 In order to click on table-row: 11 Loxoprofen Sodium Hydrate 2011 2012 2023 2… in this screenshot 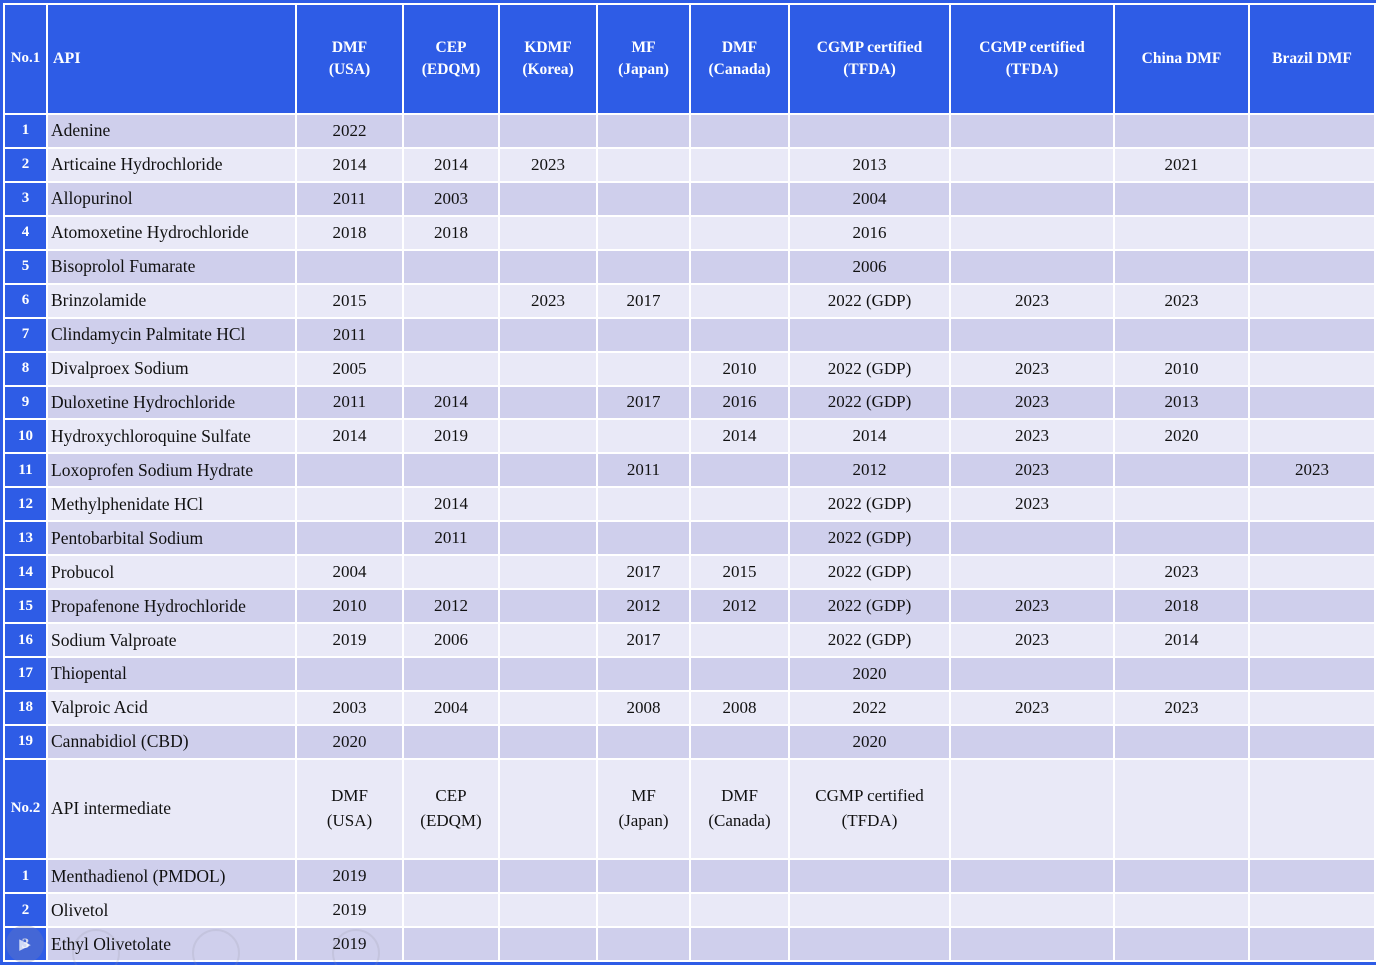, I will do `click(689, 470)`.